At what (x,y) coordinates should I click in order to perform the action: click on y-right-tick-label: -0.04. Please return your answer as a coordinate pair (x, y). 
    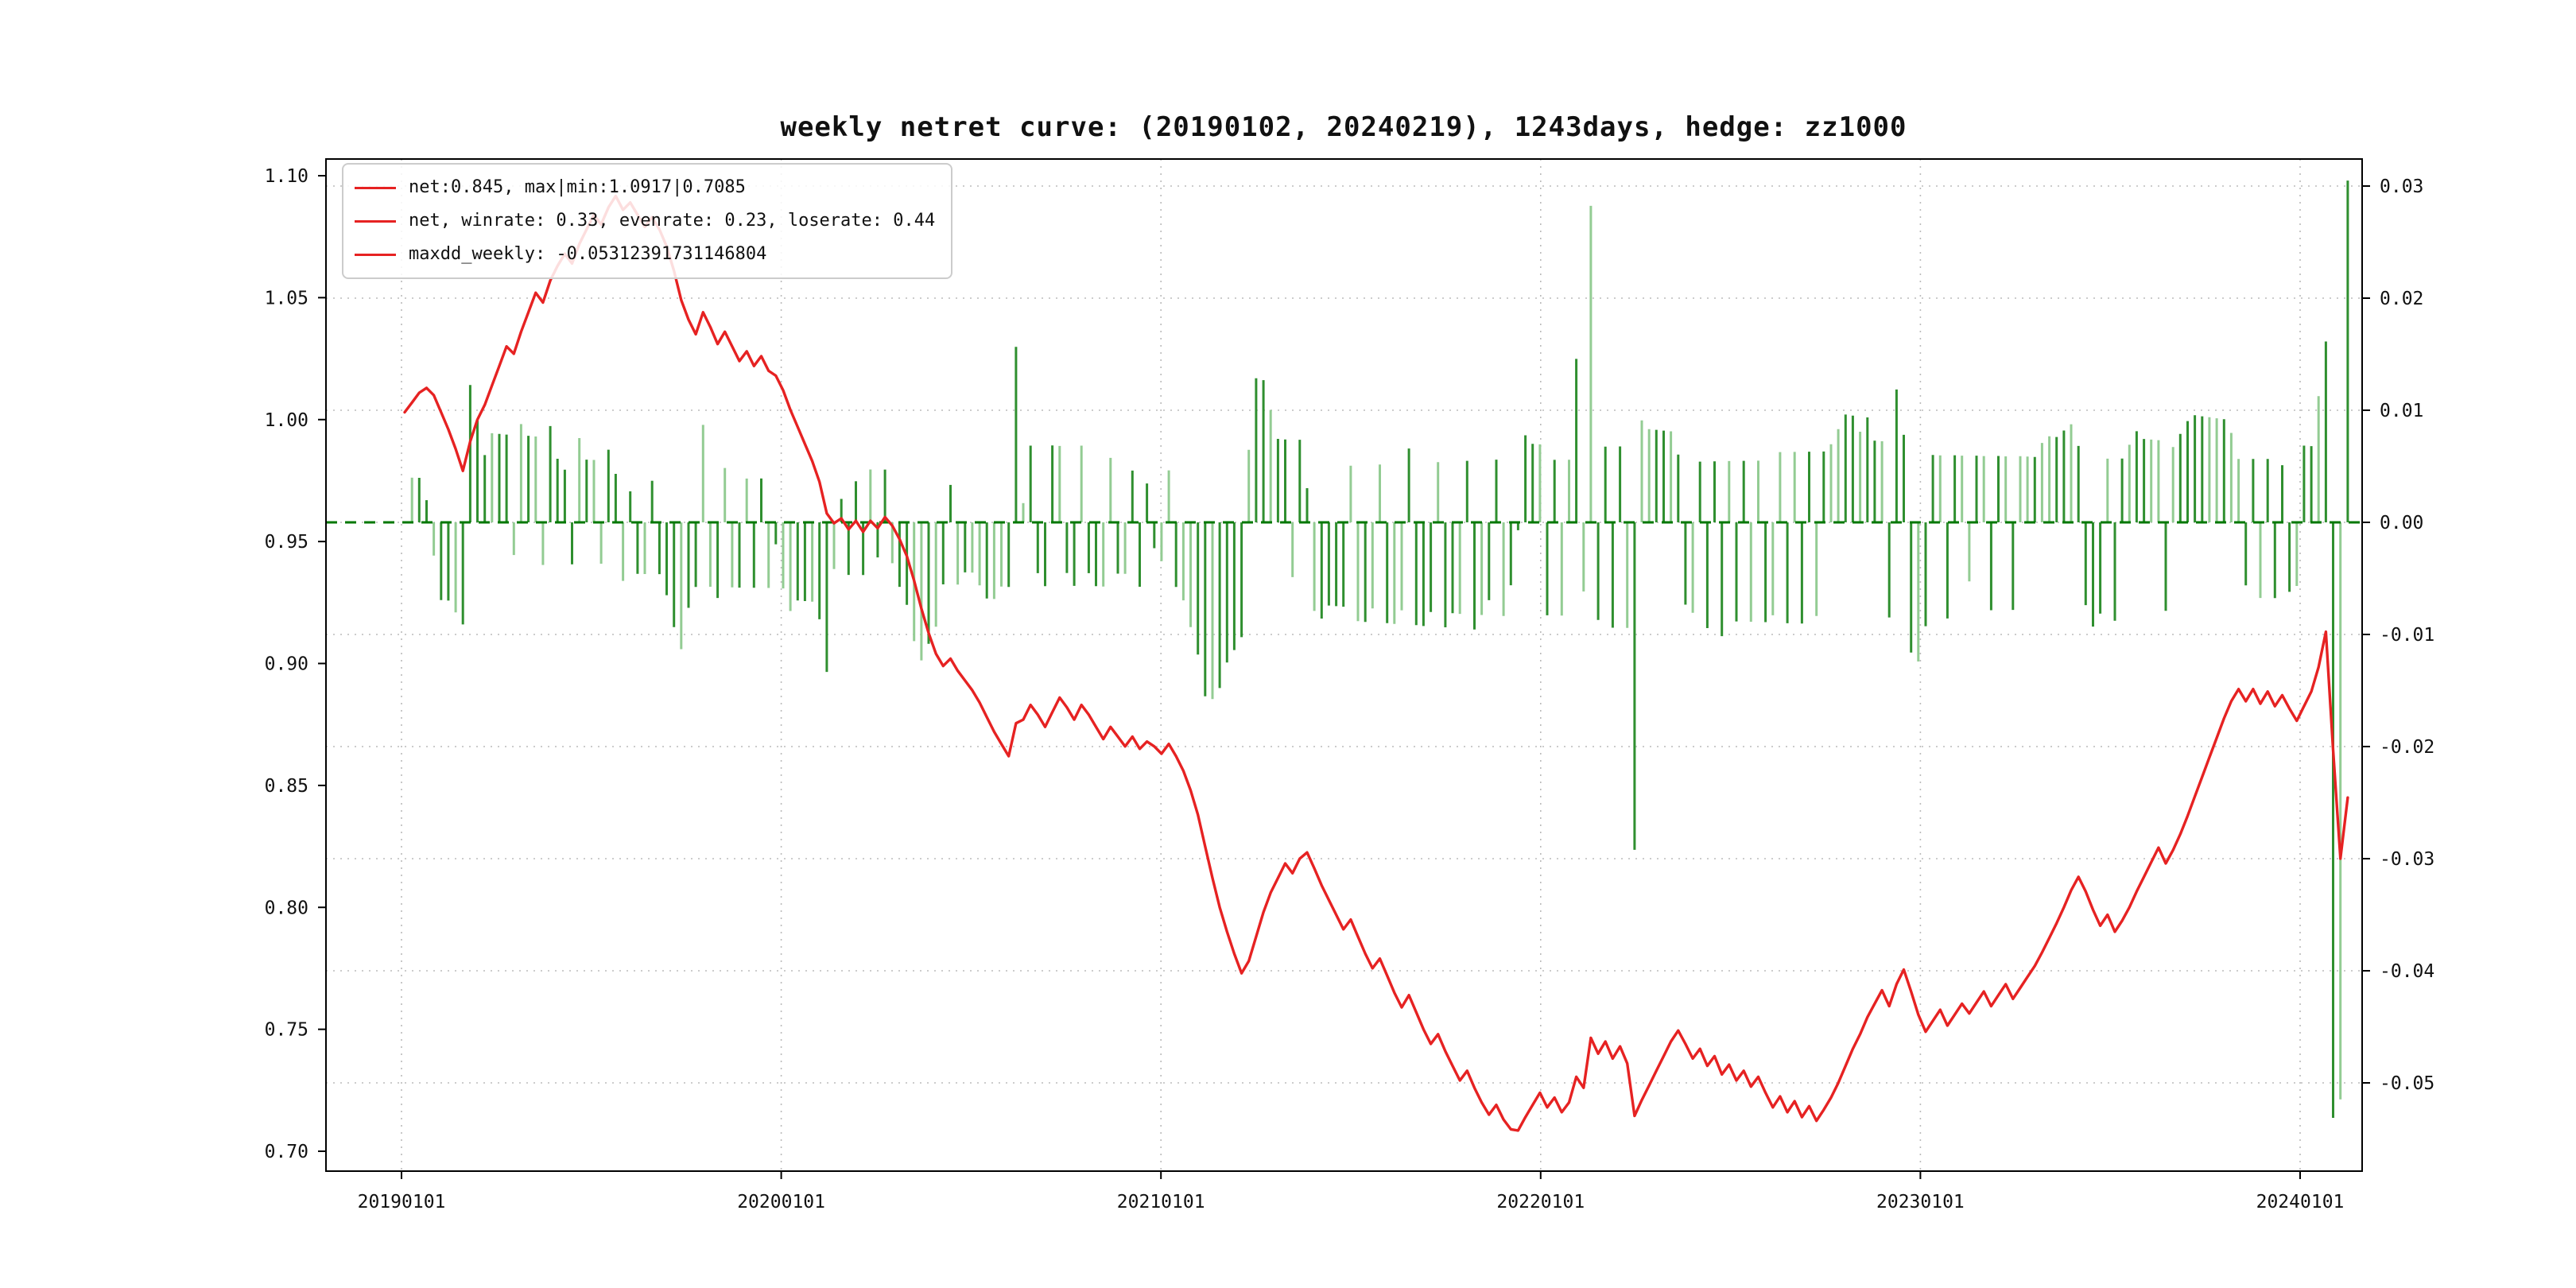
    Looking at the image, I should click on (2407, 971).